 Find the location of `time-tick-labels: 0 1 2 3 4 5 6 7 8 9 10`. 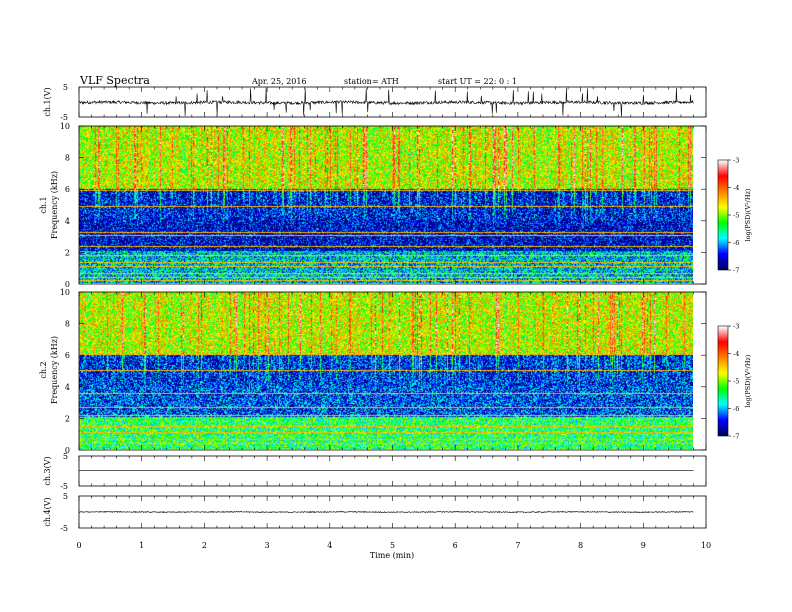

time-tick-labels: 0 1 2 3 4 5 6 7 8 9 10 is located at coordinates (393, 545).